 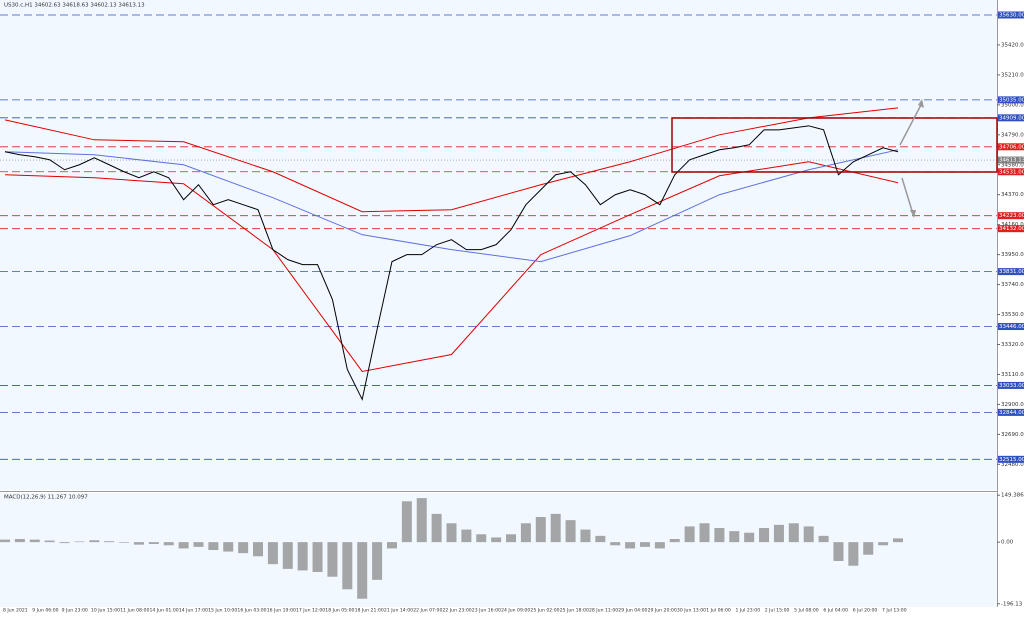 What do you see at coordinates (1012, 405) in the screenshot?
I see `y-tick-label: 32900.00` at bounding box center [1012, 405].